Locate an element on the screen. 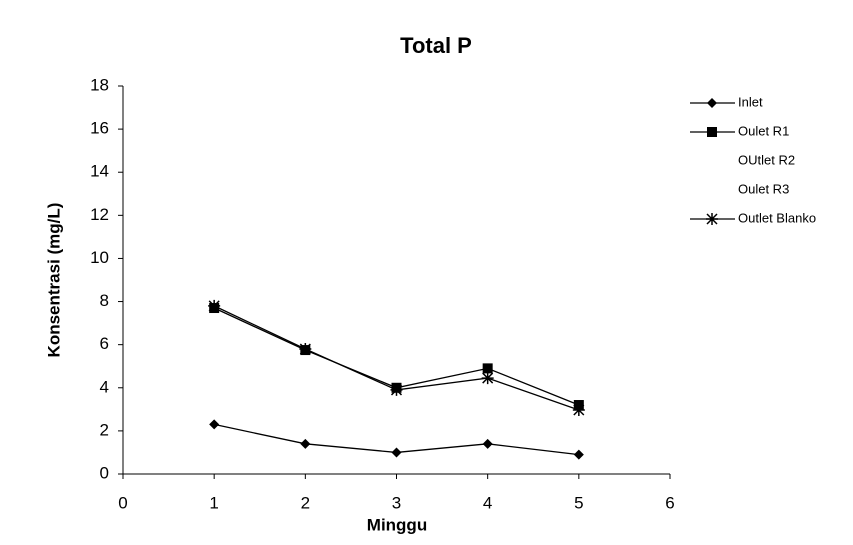  y-axis-label: Konsentrasi (mg/L) is located at coordinates (53, 280).